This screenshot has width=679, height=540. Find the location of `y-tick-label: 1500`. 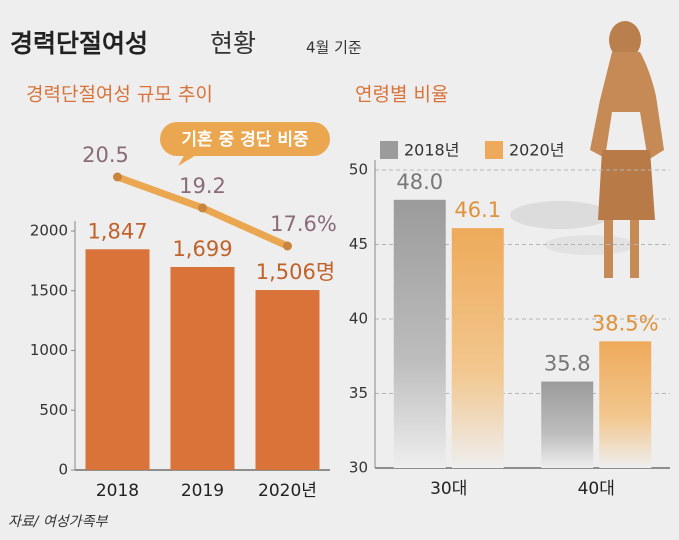

y-tick-label: 1500 is located at coordinates (49, 290).